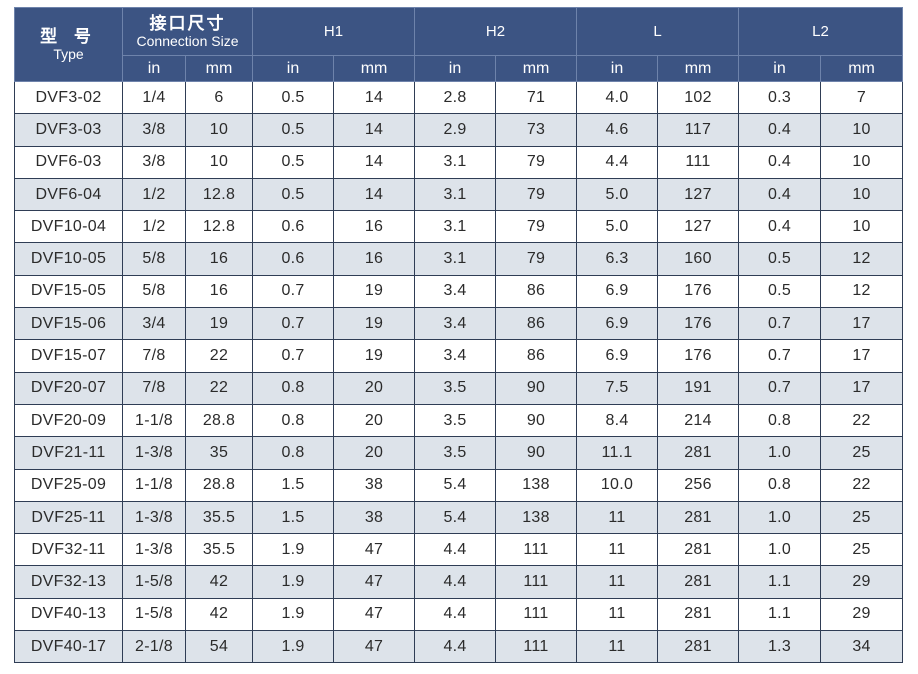 The height and width of the screenshot is (674, 918). What do you see at coordinates (459, 162) in the screenshot?
I see `table-row: DVF6-03 3/8 10 0.5 14 3.1 79 4.4 111 0.4 10` at bounding box center [459, 162].